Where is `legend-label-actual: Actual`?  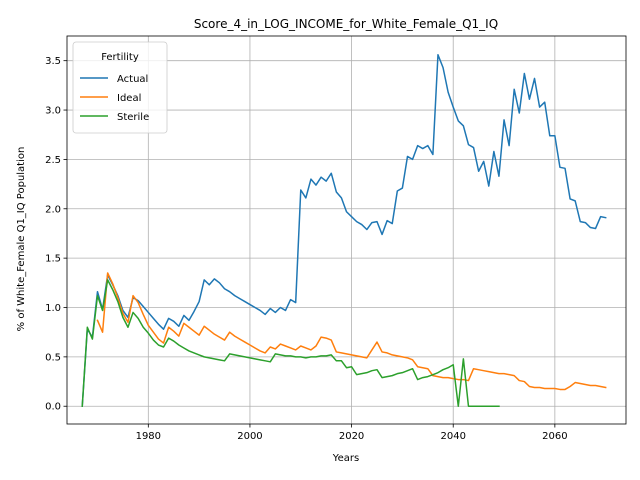
legend-label-actual: Actual is located at coordinates (132, 79).